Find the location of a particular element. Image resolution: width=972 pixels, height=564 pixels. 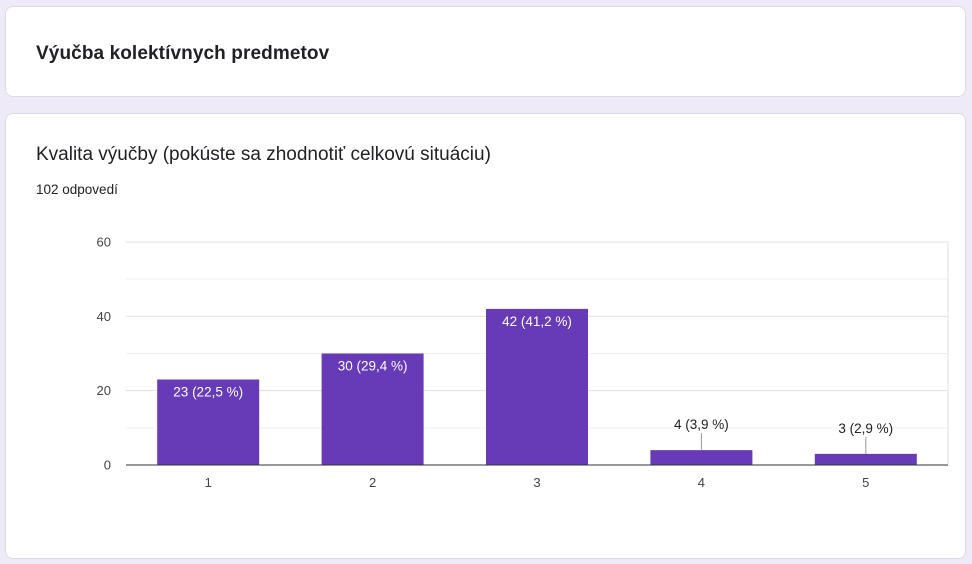

data-label: 23 (22,5 %) is located at coordinates (208, 392).